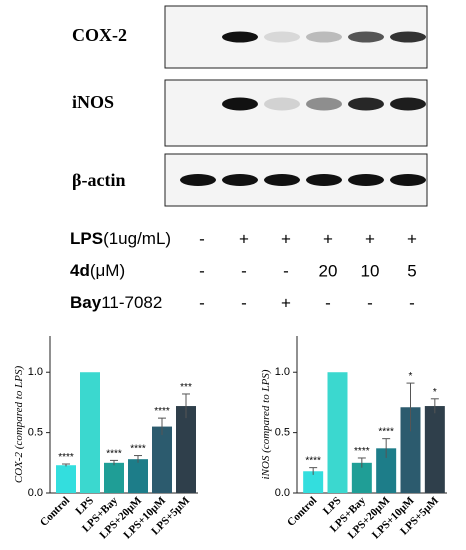 This screenshot has height=550, width=466. What do you see at coordinates (266, 424) in the screenshot?
I see `y-axis-label: iNOS (compared to LPS)` at bounding box center [266, 424].